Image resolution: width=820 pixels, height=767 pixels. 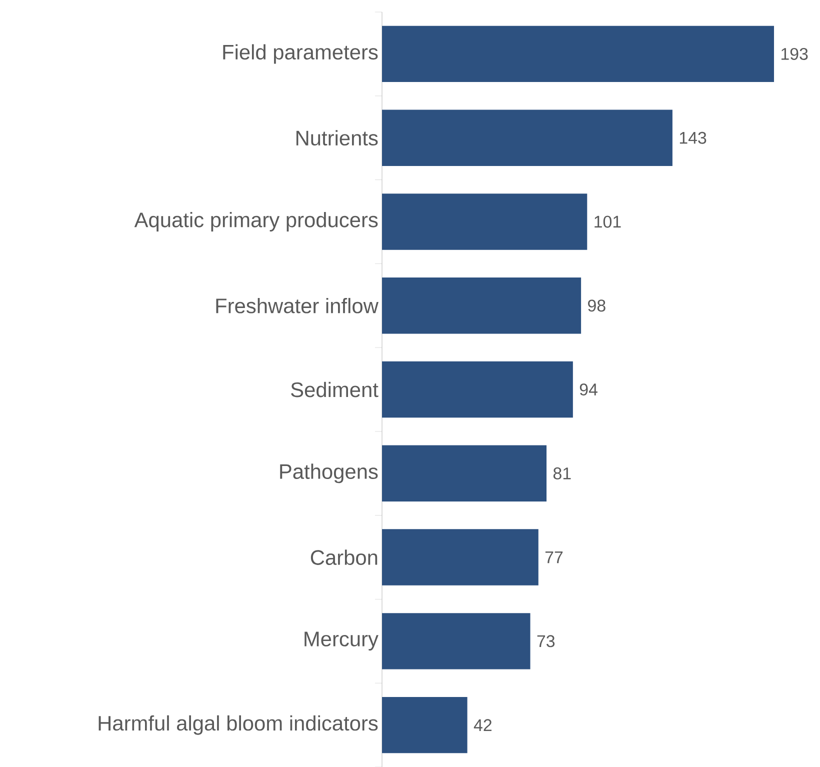 What do you see at coordinates (329, 474) in the screenshot?
I see `y-tick-label: Pathogens` at bounding box center [329, 474].